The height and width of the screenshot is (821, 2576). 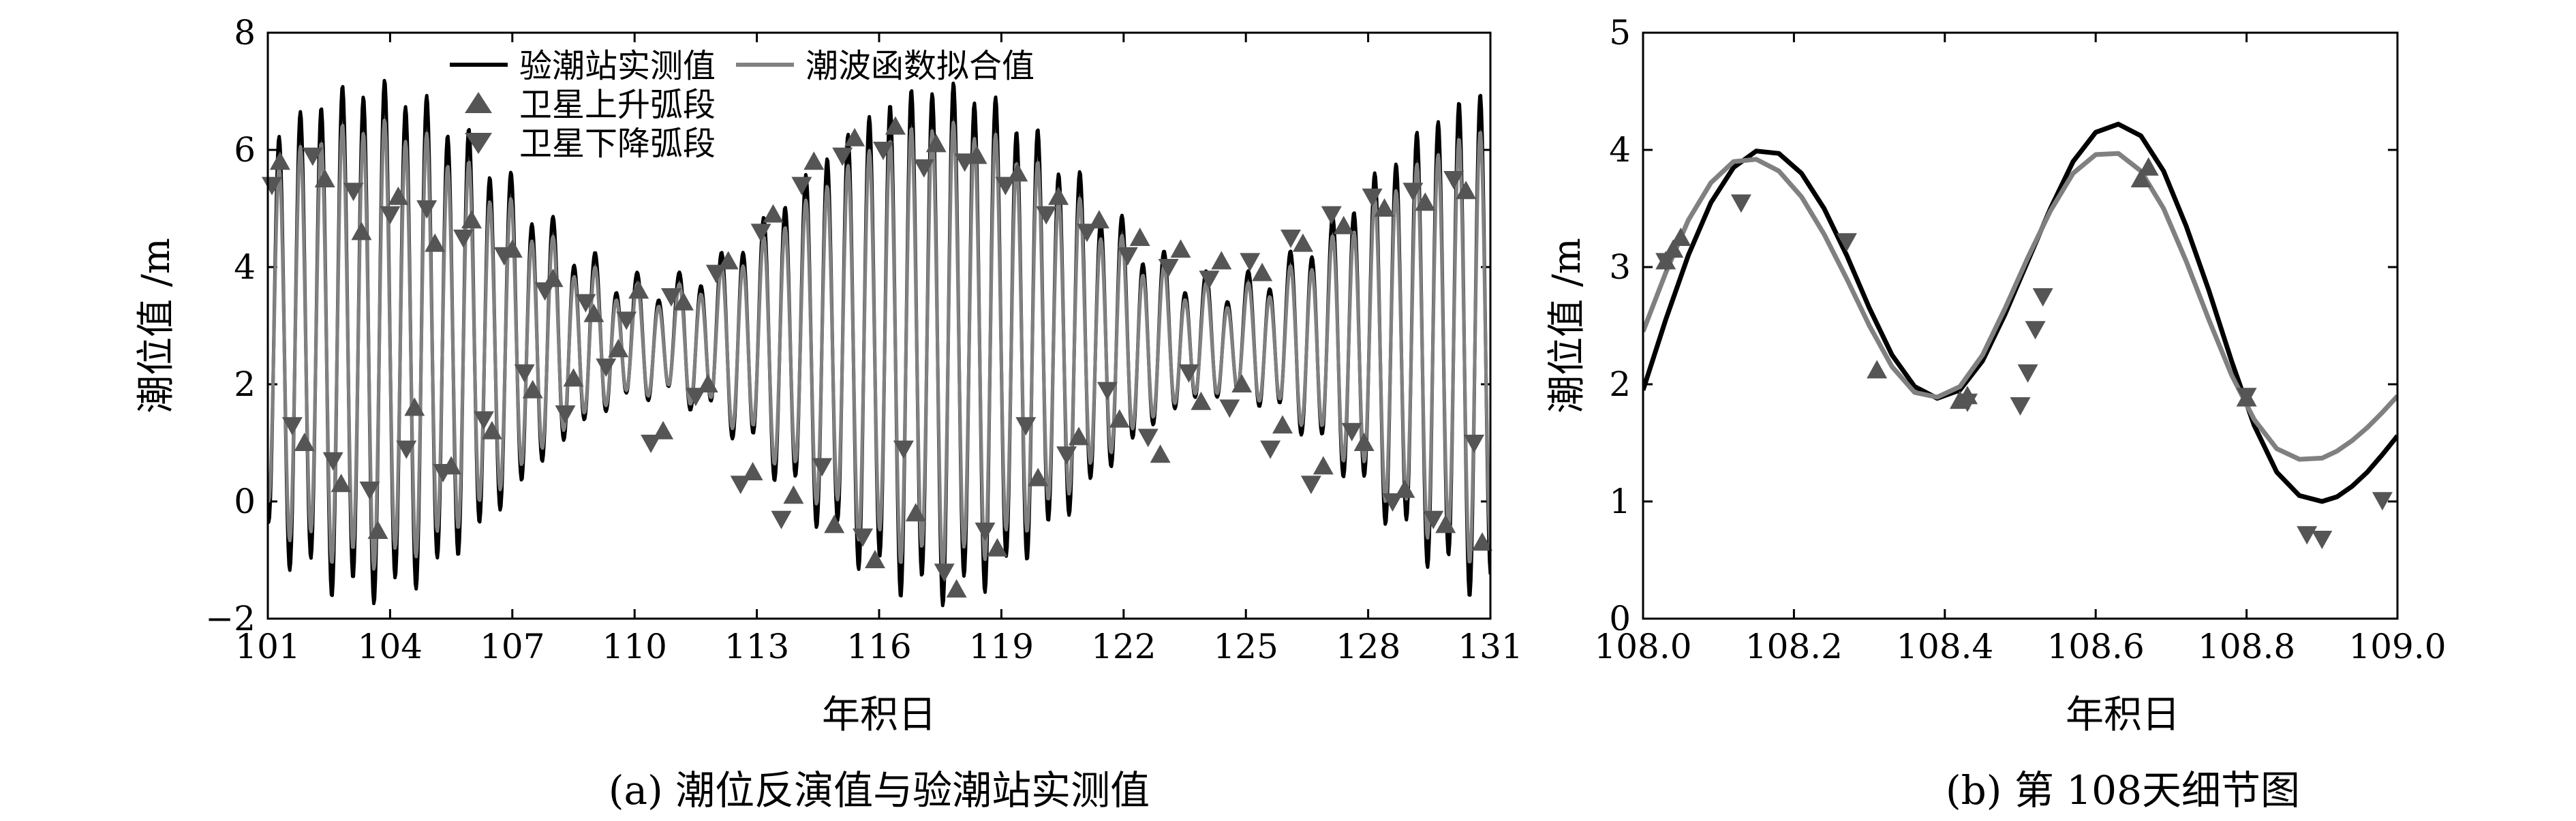 What do you see at coordinates (245, 32) in the screenshot?
I see `y-tick-label: 8` at bounding box center [245, 32].